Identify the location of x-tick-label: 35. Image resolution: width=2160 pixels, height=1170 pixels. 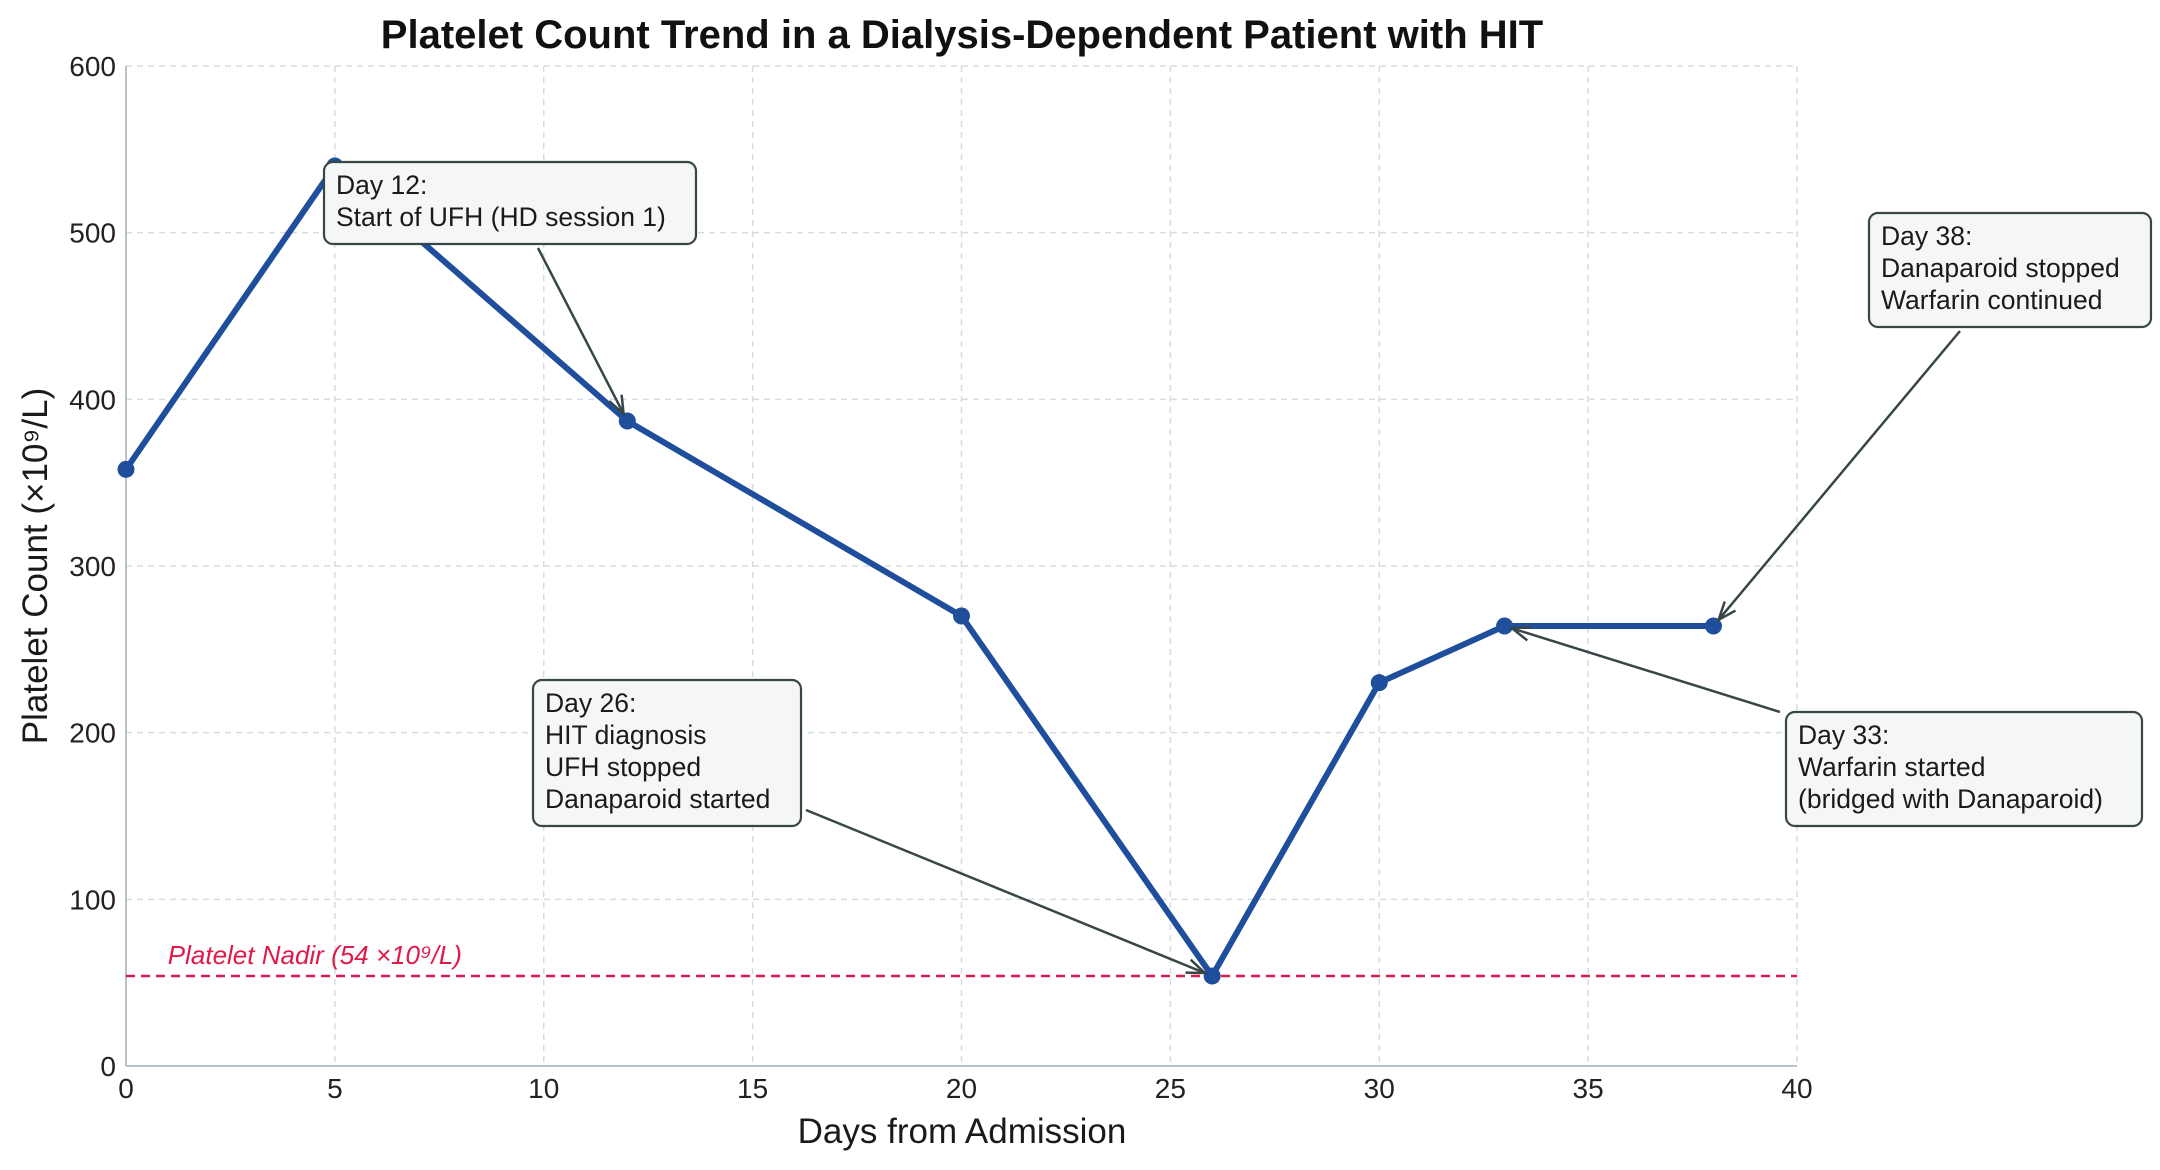
(1588, 1088).